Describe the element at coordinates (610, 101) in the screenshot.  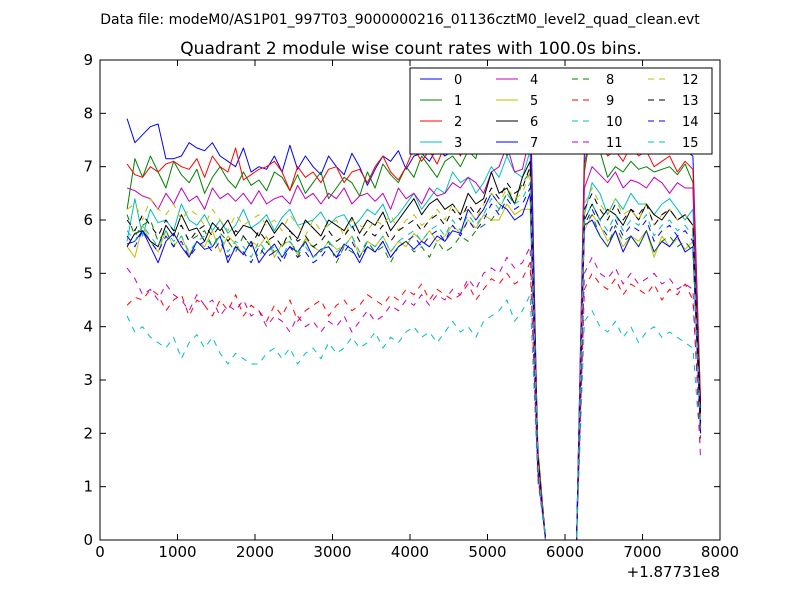
I see `legend-label-9: 9` at that location.